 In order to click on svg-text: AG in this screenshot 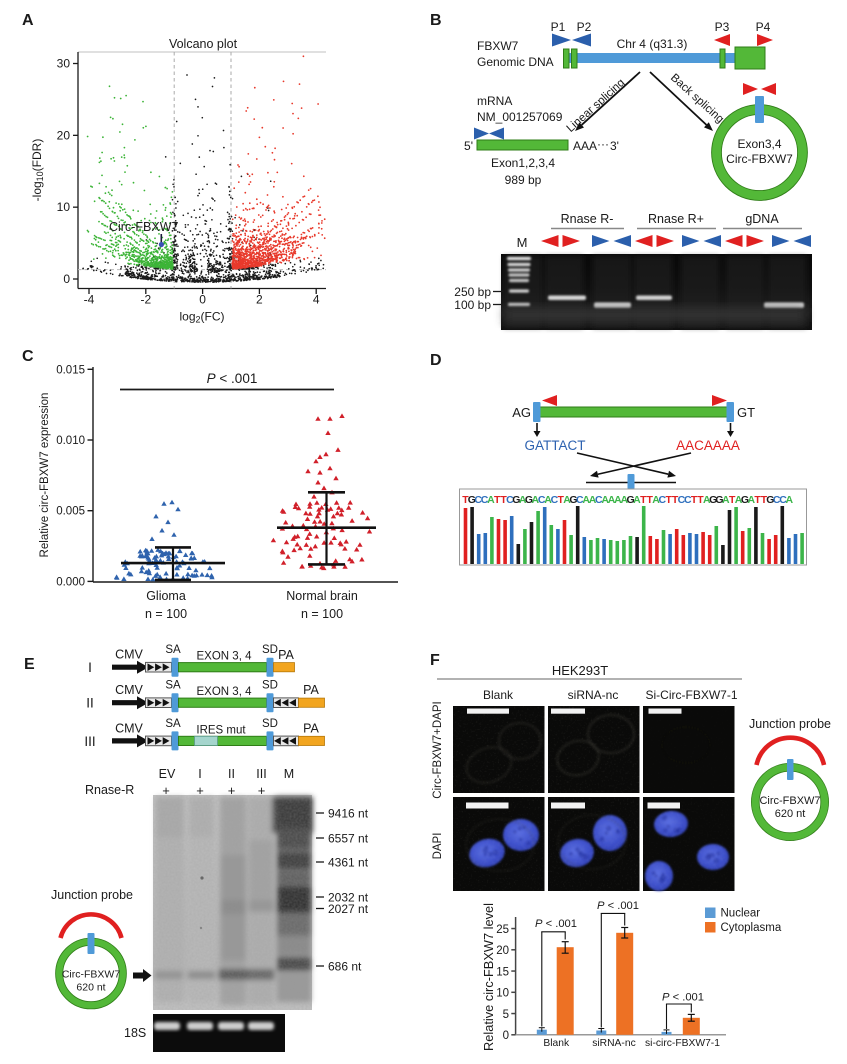, I will do `click(521, 412)`.